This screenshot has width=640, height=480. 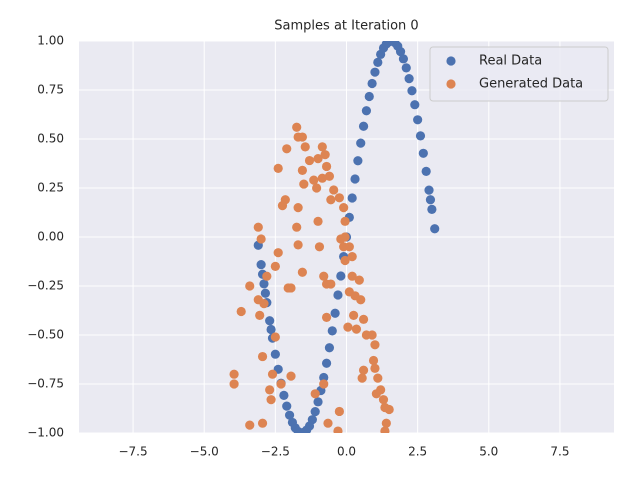 What do you see at coordinates (45, 384) in the screenshot?
I see `y-tick-label: −0.75` at bounding box center [45, 384].